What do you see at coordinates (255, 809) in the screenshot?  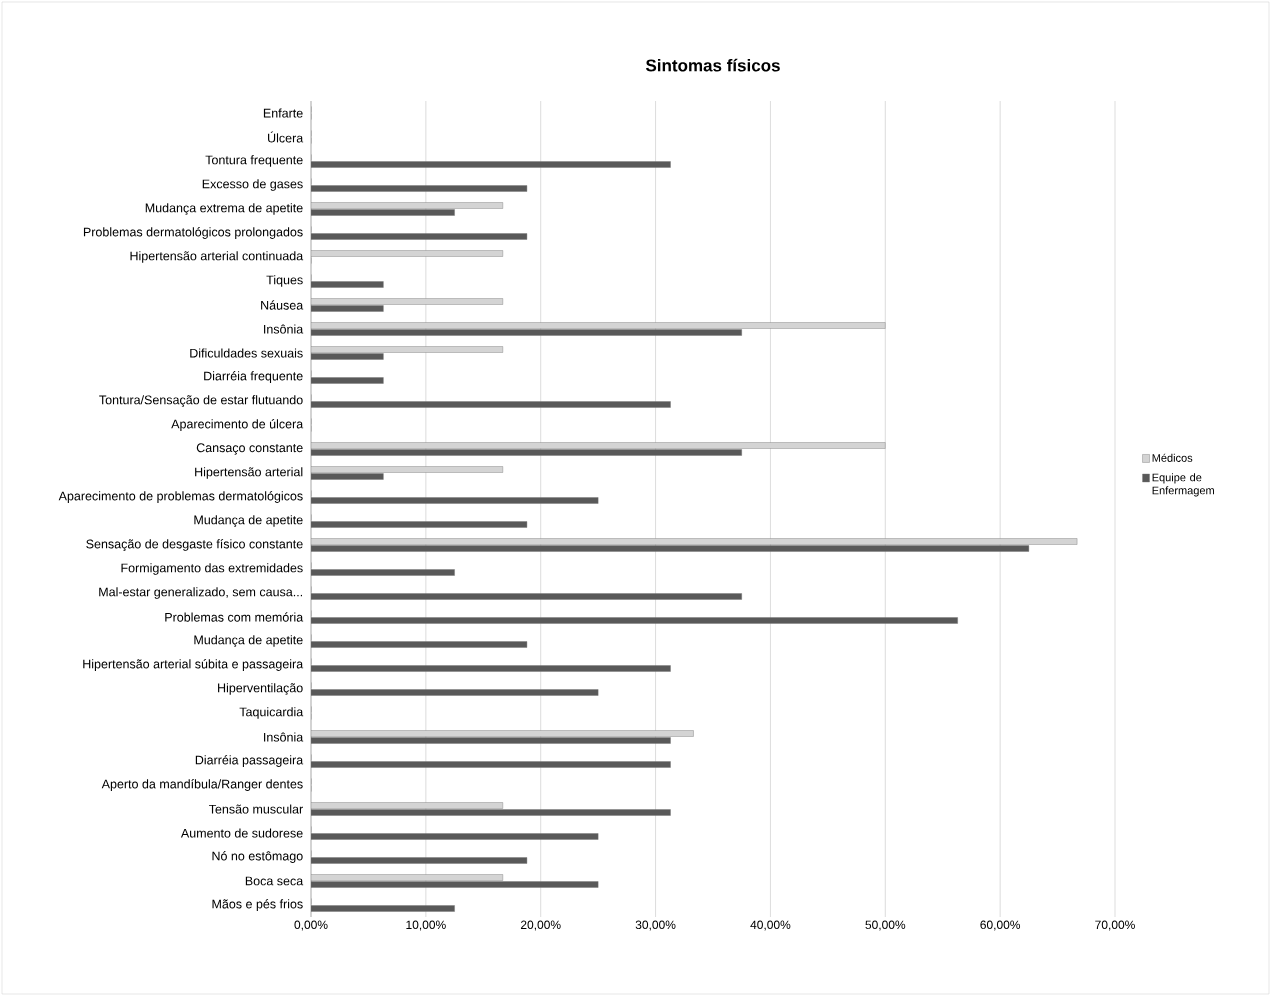 I see `y-tick-label: Tensão muscular` at bounding box center [255, 809].